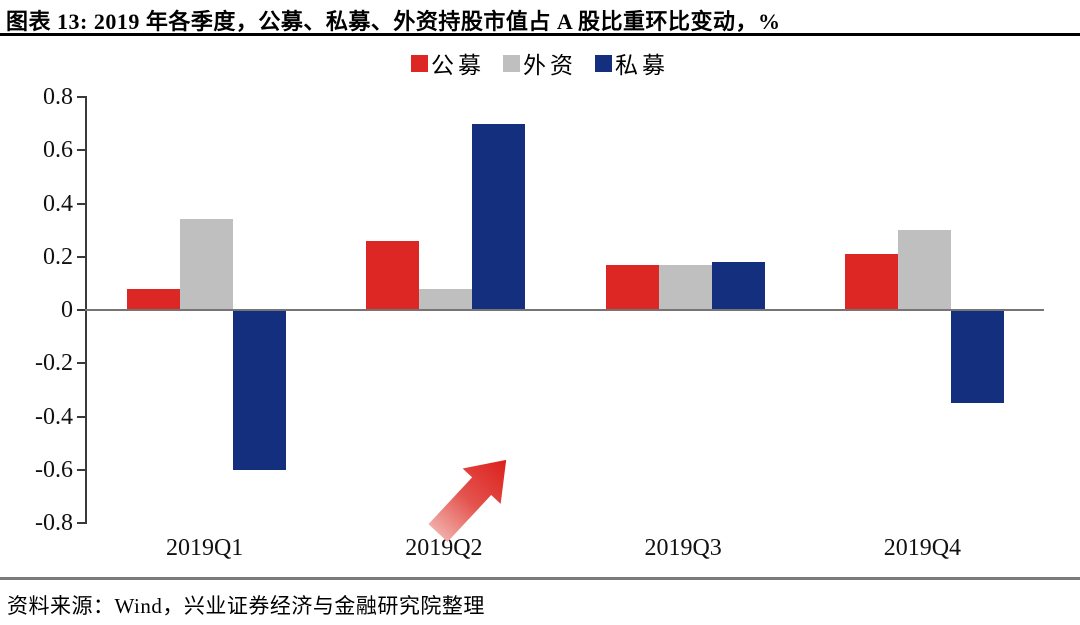  Describe the element at coordinates (444, 548) in the screenshot. I see `x-axis-label: 2019Q2` at that location.